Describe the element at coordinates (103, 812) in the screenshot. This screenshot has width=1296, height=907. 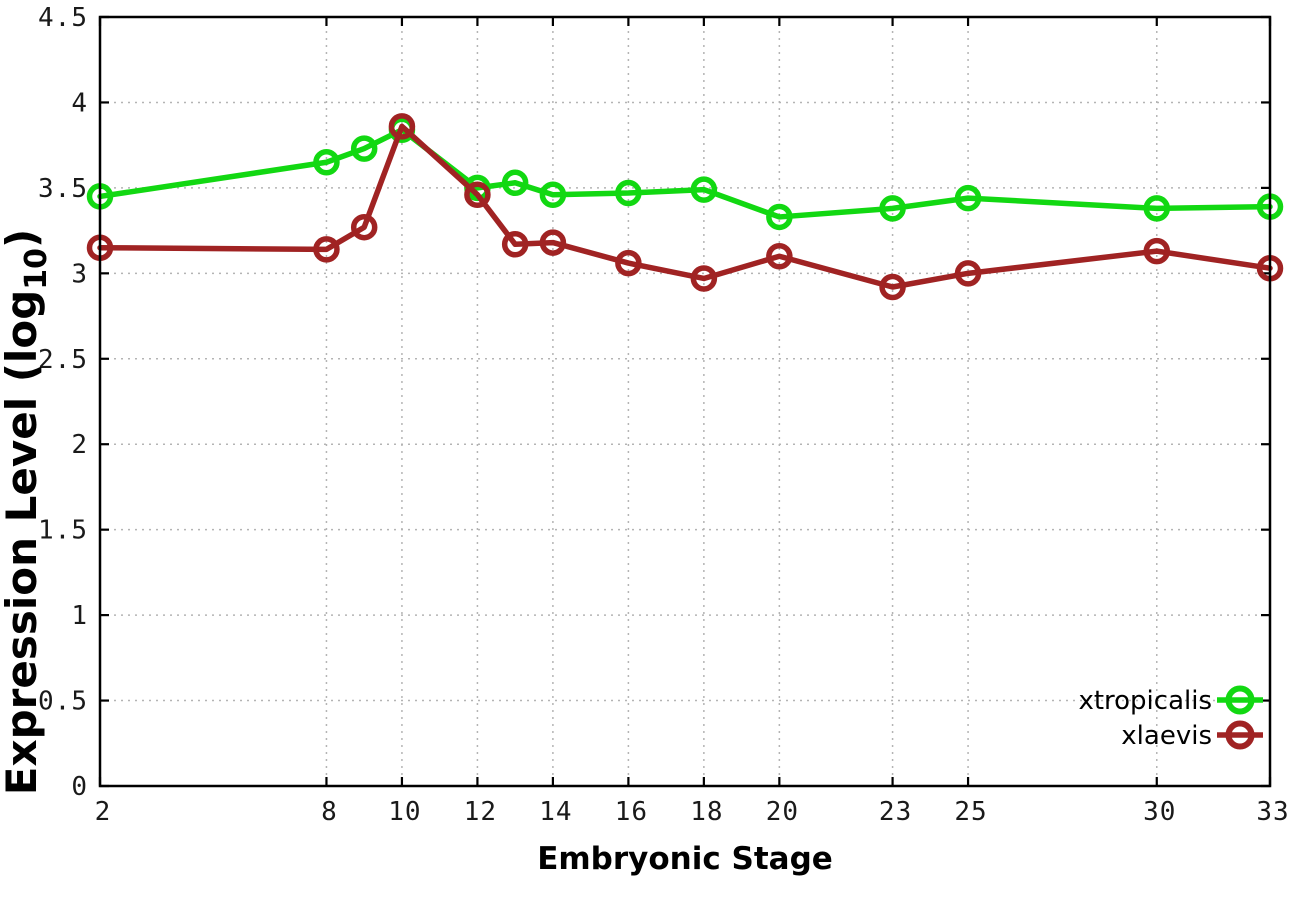
I see `x-tick-label: 2` at that location.